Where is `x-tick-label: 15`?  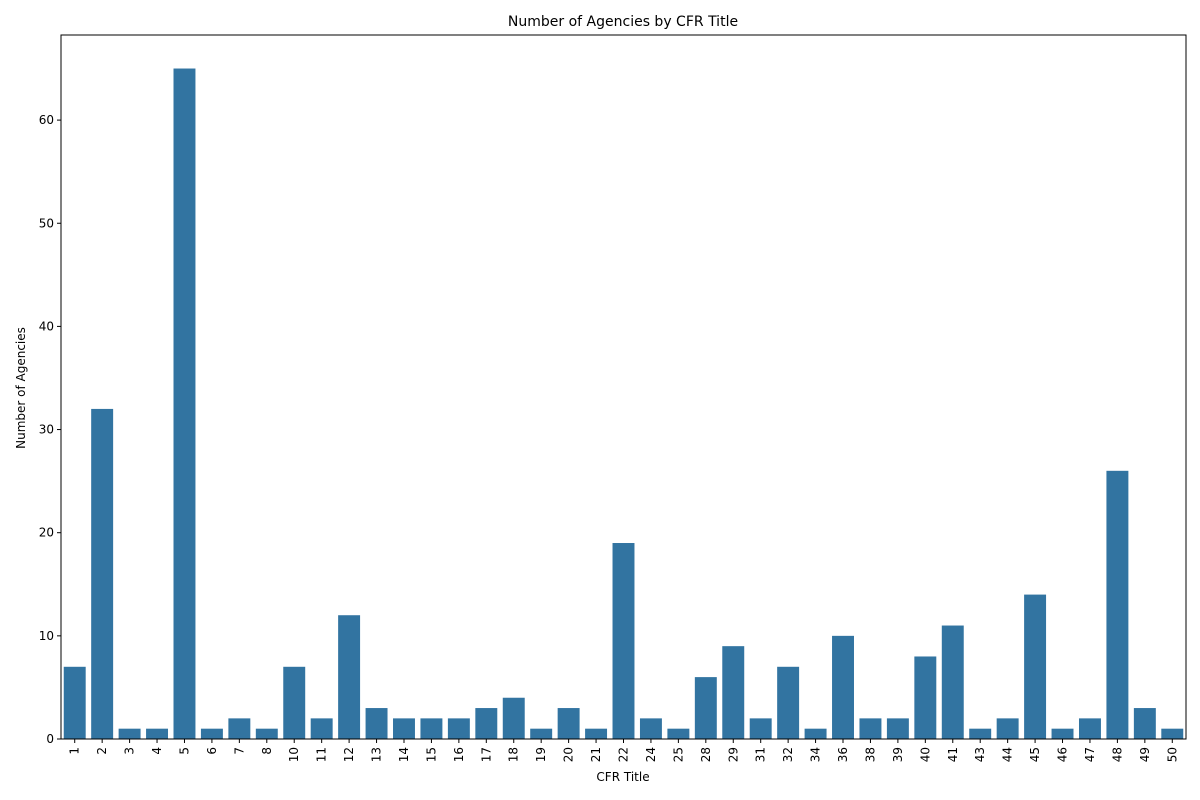
x-tick-label: 15 is located at coordinates (431, 754).